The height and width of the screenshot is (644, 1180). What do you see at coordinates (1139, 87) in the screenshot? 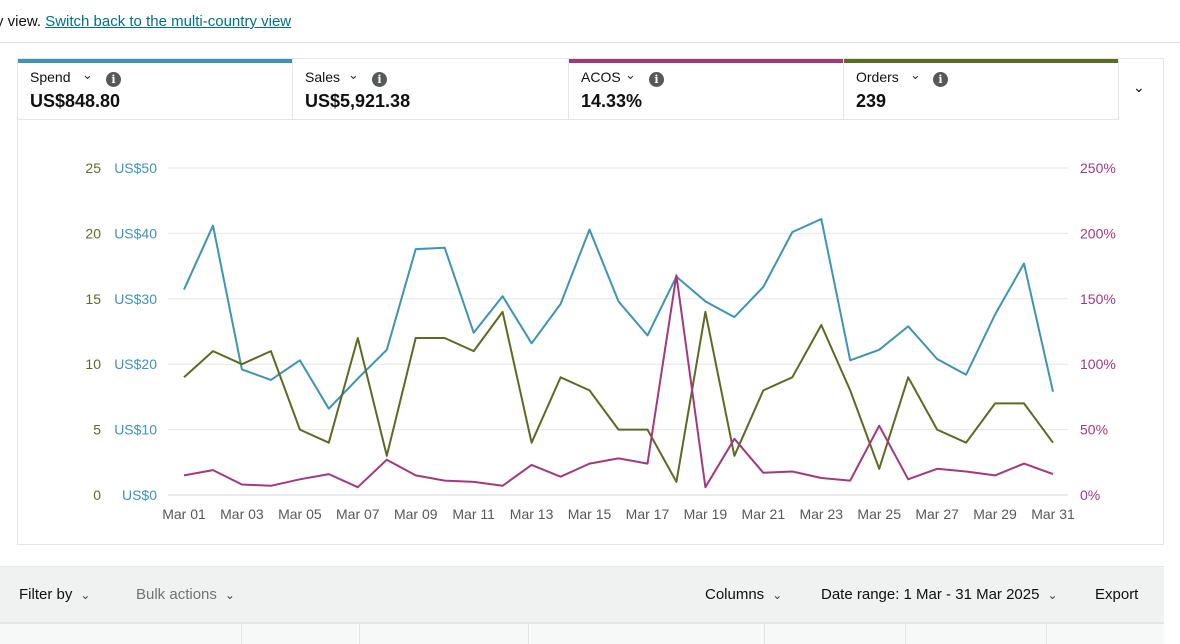
I see `expand-metrics-chevron-icon: ⌄` at bounding box center [1139, 87].